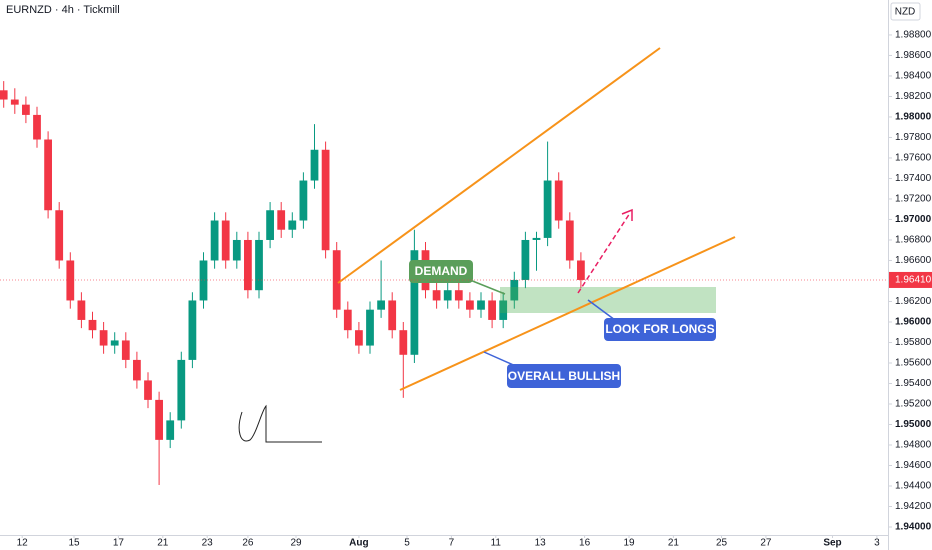  Describe the element at coordinates (358, 543) in the screenshot. I see `x-tick-label: Aug` at that location.